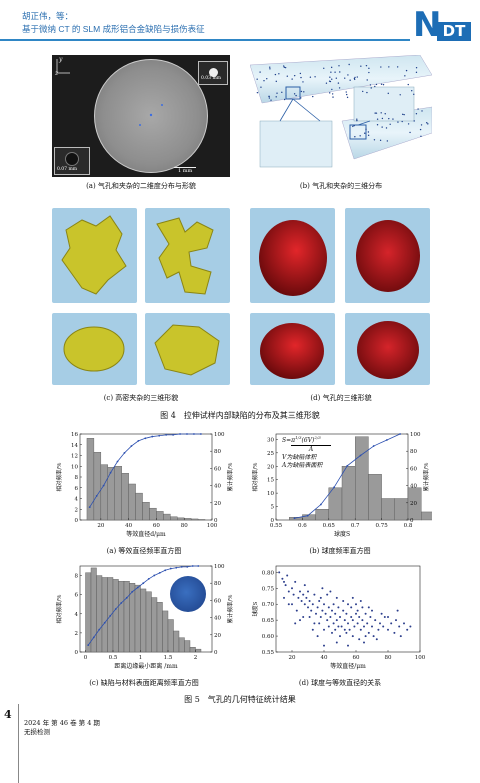 The image size is (480, 783). Describe the element at coordinates (219, 567) in the screenshot. I see `y2-tick-label: 100` at that location.